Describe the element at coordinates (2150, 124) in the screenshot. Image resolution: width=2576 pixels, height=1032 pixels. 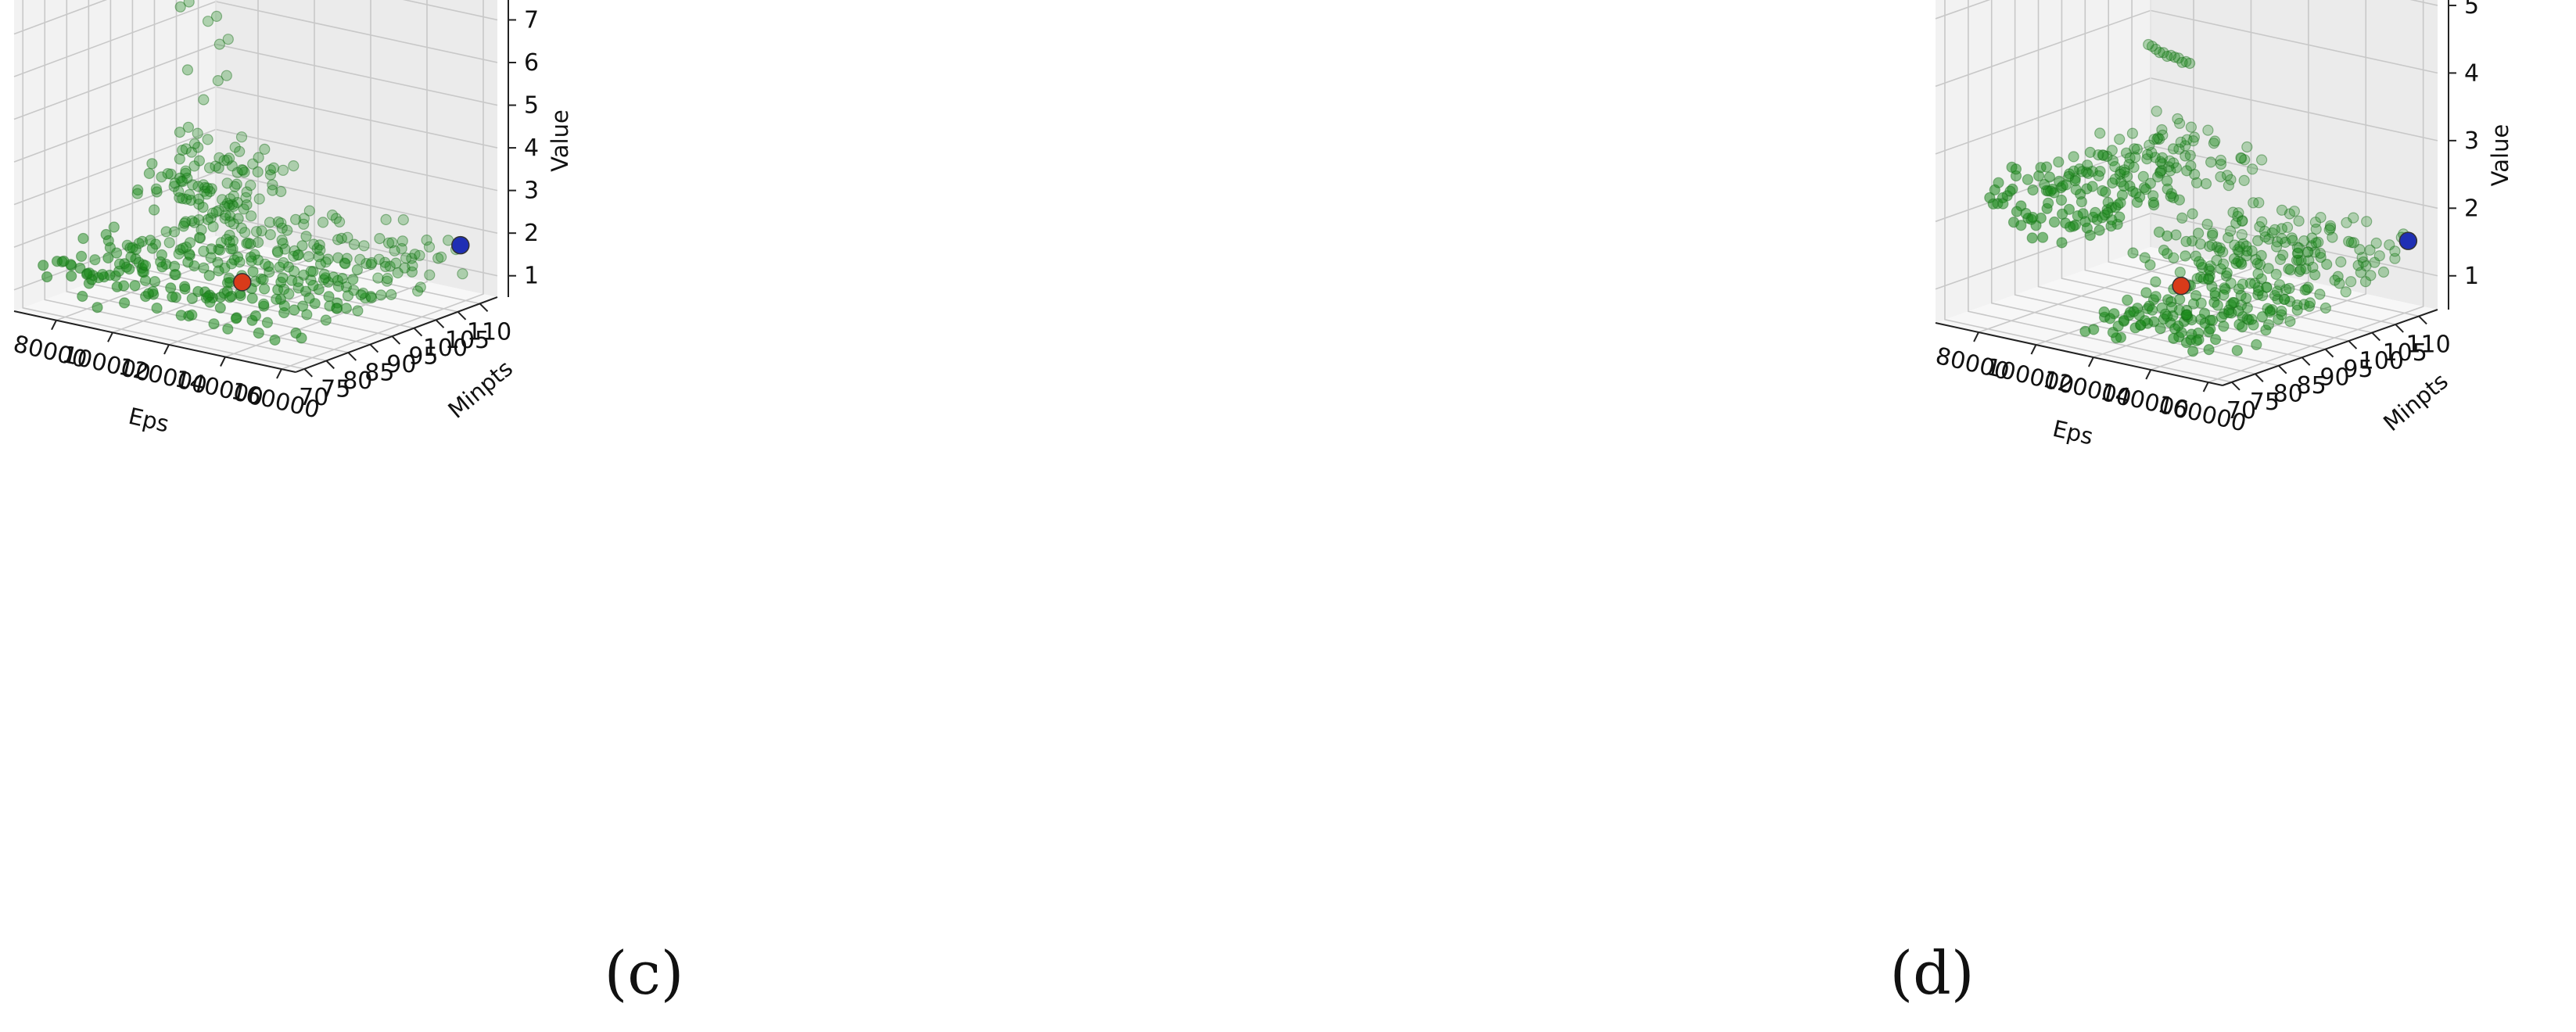
I see `pane-edges` at that location.